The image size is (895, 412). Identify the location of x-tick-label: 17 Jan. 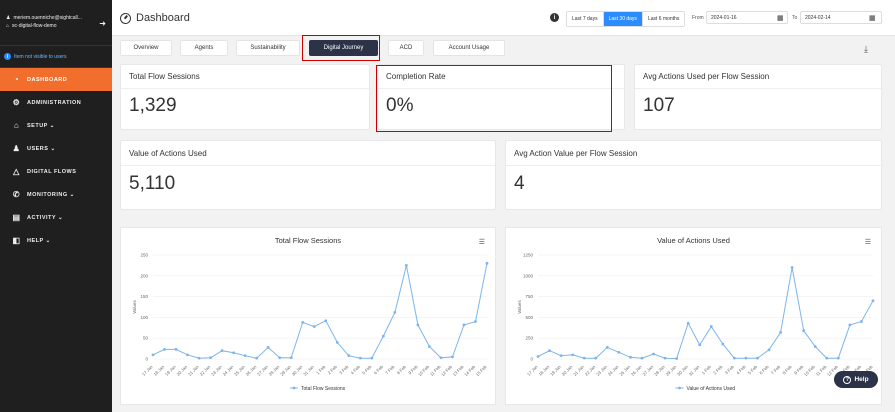
(532, 370).